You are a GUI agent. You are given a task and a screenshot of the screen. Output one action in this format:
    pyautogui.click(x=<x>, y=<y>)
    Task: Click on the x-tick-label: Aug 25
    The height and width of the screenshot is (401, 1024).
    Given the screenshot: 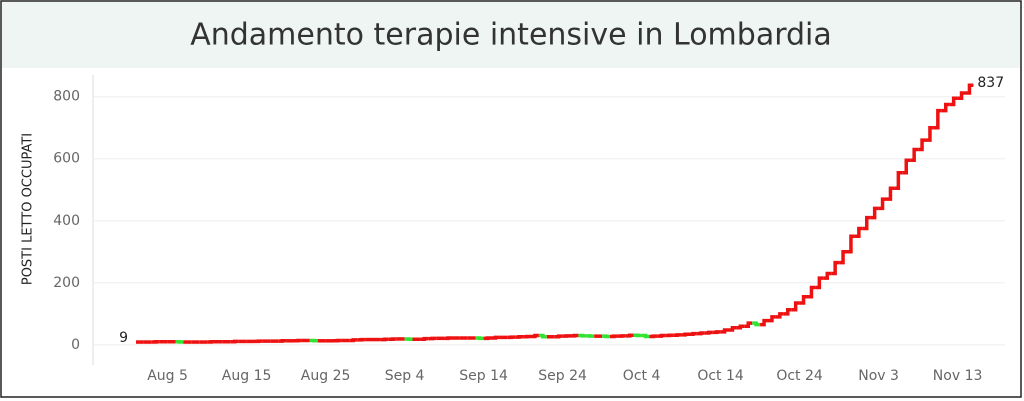 What is the action you would take?
    pyautogui.click(x=326, y=376)
    